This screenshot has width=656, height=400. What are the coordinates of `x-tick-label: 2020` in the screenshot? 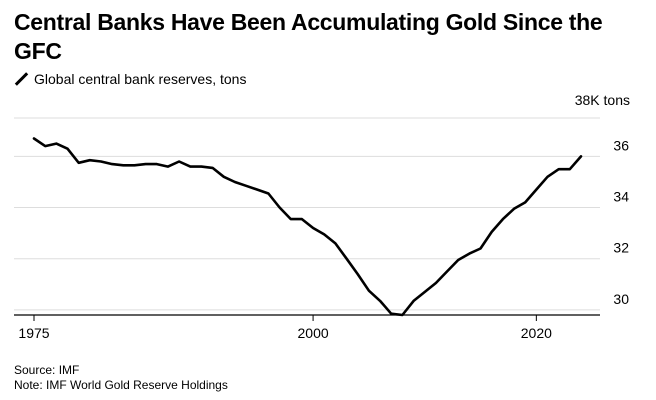 It's located at (536, 333).